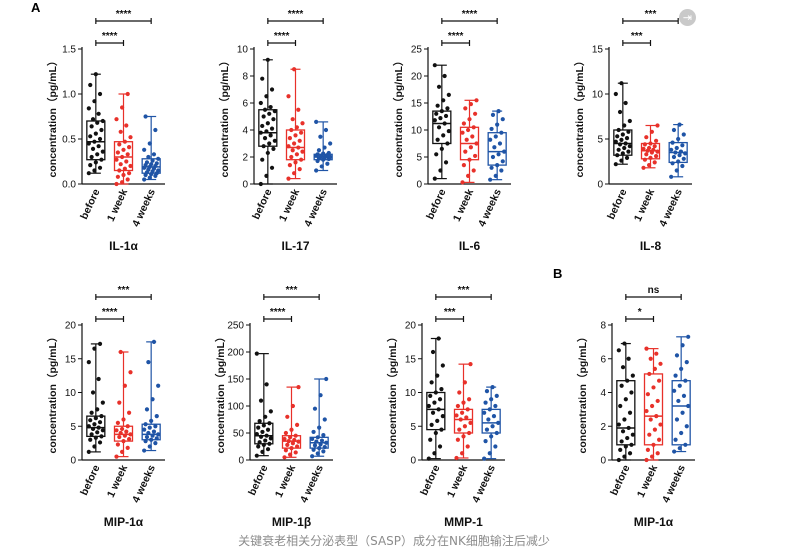  What do you see at coordinates (292, 290) in the screenshot?
I see `significance-label: ***` at bounding box center [292, 290].